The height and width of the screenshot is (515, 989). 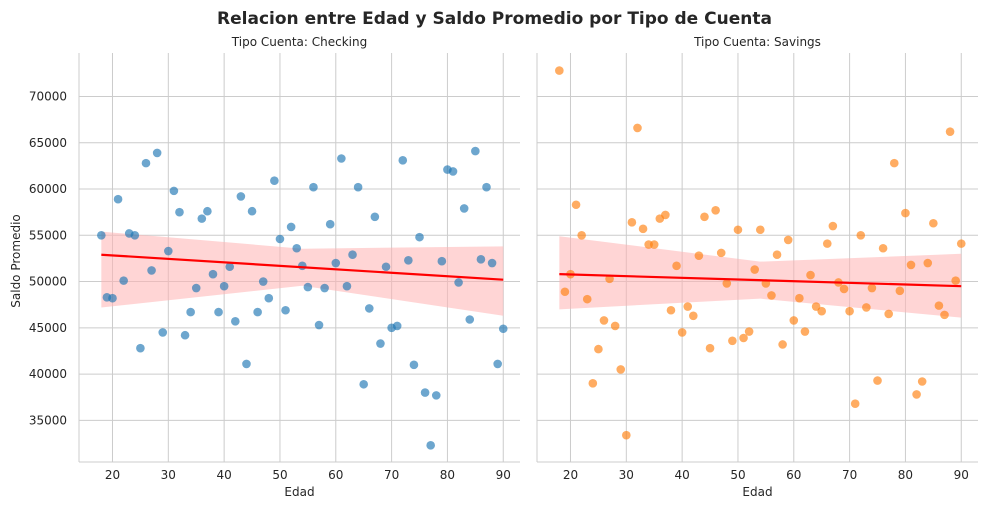 I want to click on y-axis-label: Saldo Promedio, so click(x=16, y=260).